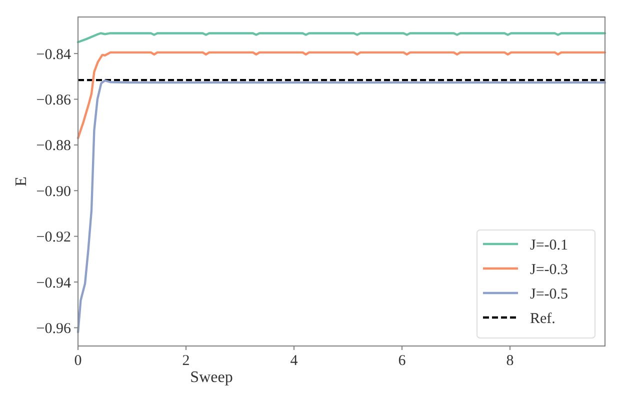  What do you see at coordinates (211, 377) in the screenshot?
I see `x-axis-title: Sweep` at bounding box center [211, 377].